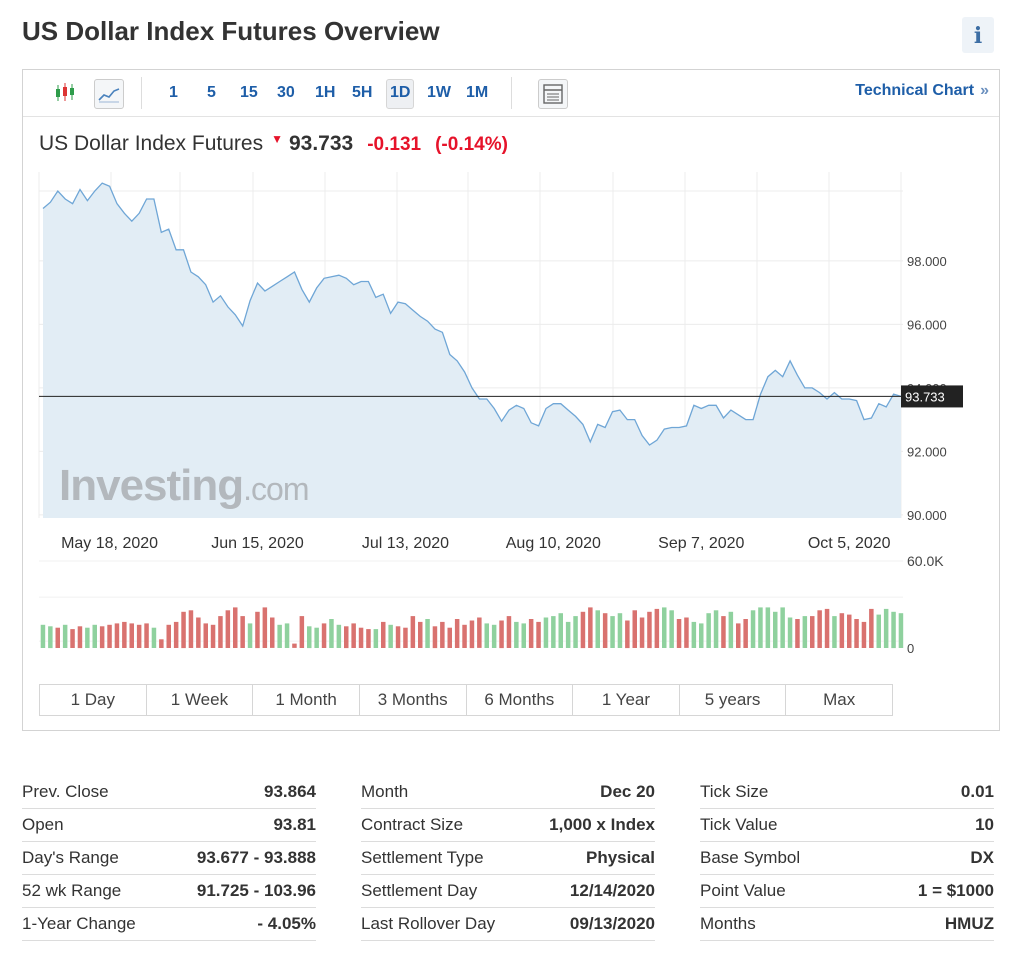 The image size is (1011, 957). I want to click on stat-row: 52 wk Range 91.725 - 103.96, so click(169, 891).